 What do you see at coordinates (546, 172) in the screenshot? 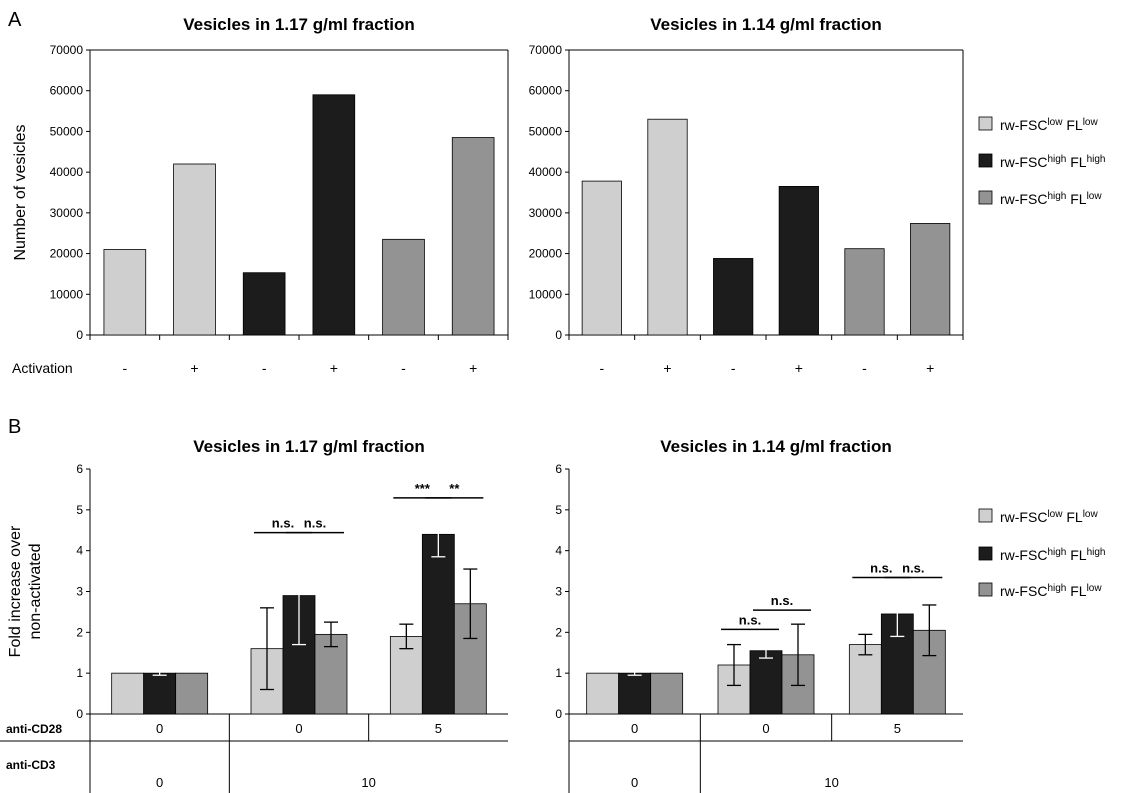
I see `y-tick-label: 40000` at bounding box center [546, 172].